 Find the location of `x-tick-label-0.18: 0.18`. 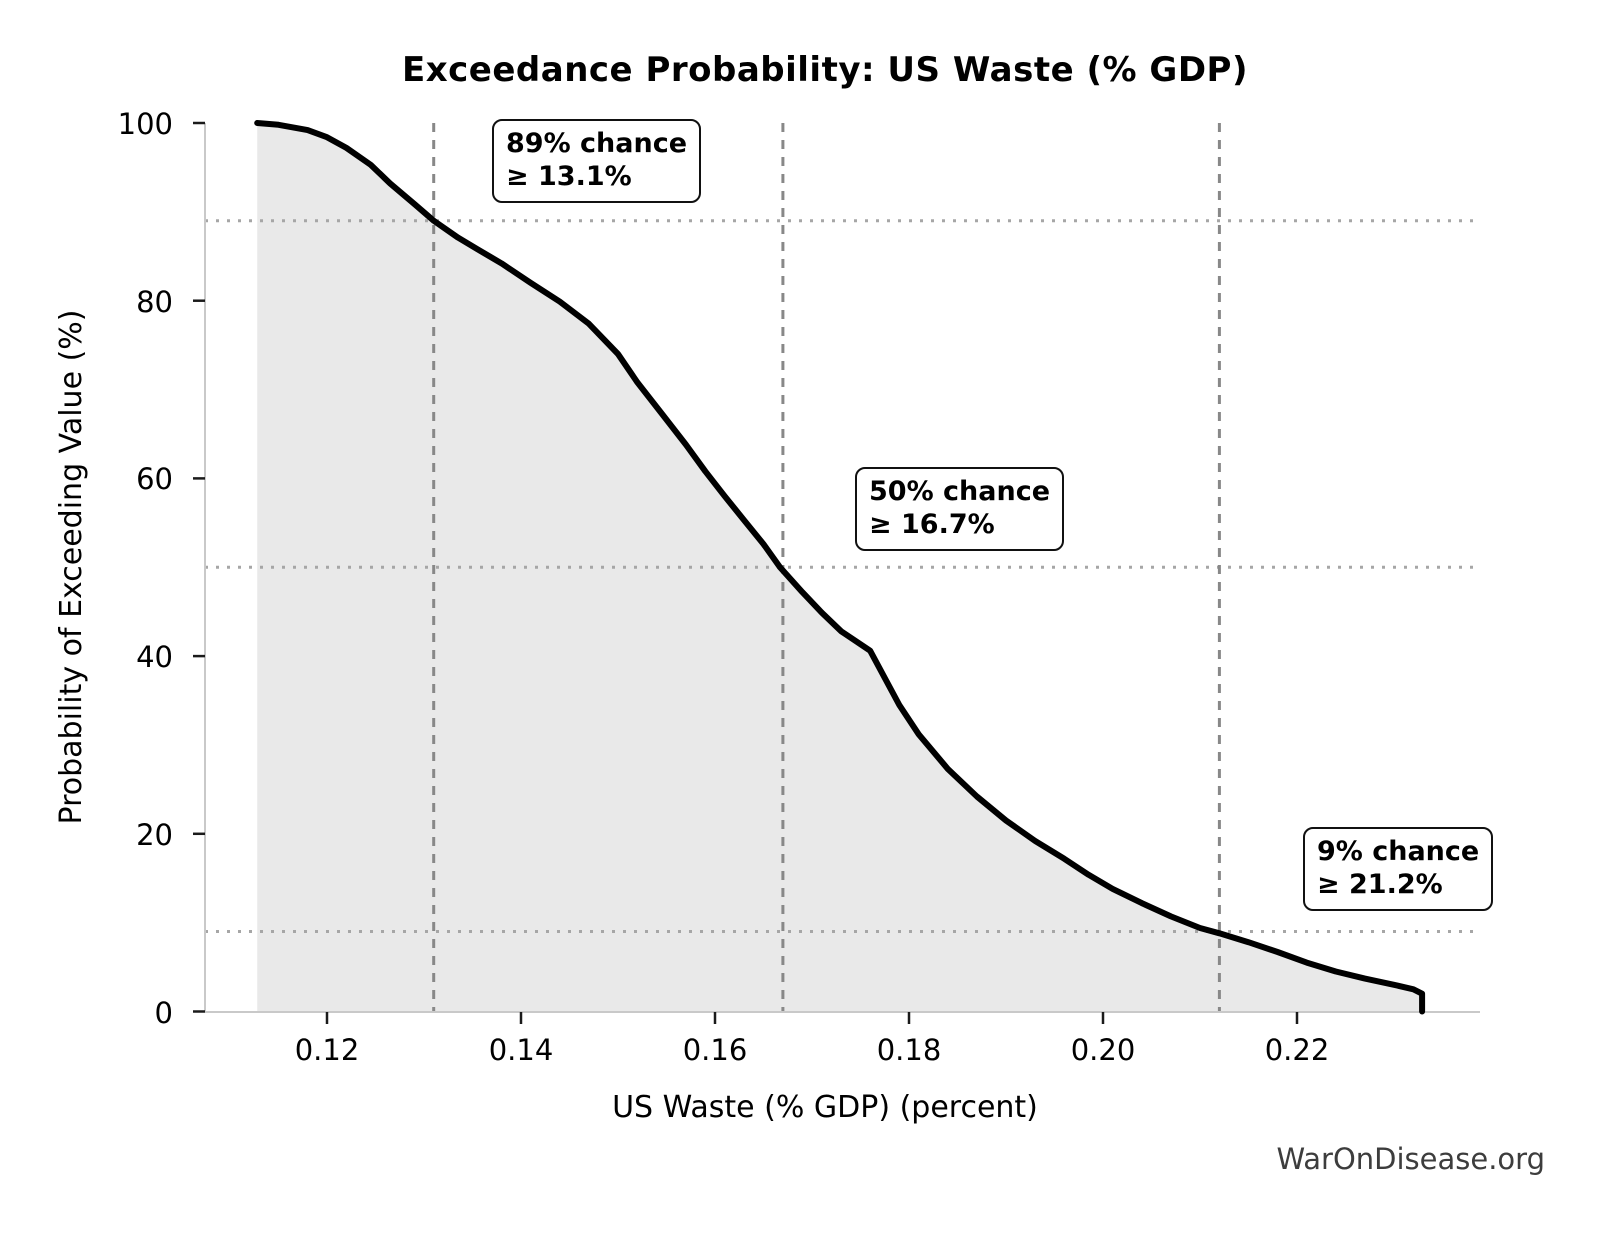

x-tick-label-0.18: 0.18 is located at coordinates (909, 1050).